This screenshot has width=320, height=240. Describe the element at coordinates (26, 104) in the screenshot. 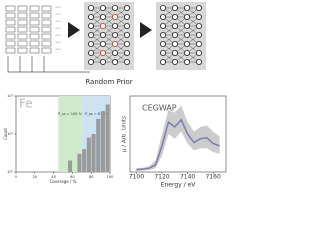

I see `chart-title: Fe` at that location.